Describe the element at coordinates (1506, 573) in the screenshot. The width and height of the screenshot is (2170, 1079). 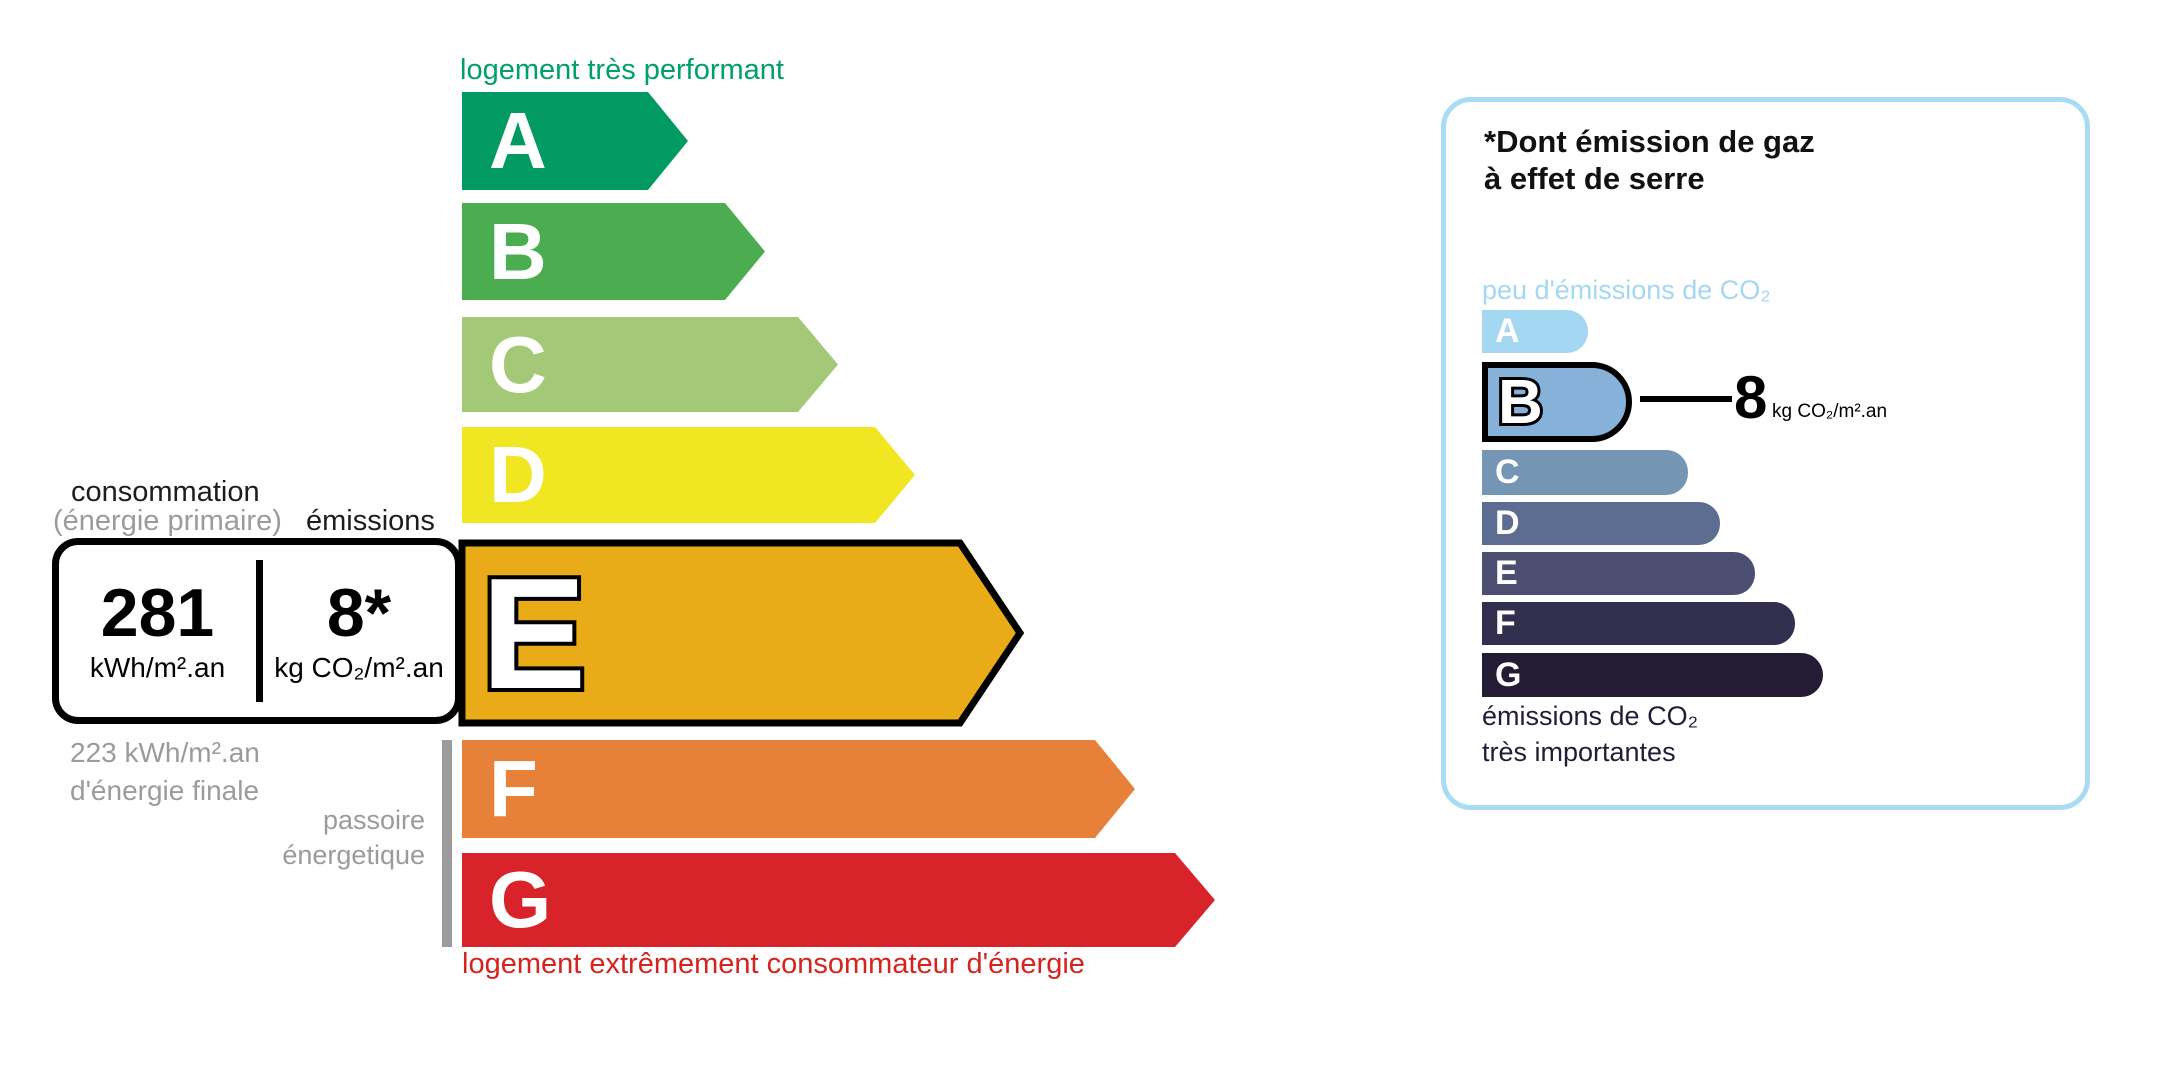
I see `co2-grade-letter-e: E` at that location.